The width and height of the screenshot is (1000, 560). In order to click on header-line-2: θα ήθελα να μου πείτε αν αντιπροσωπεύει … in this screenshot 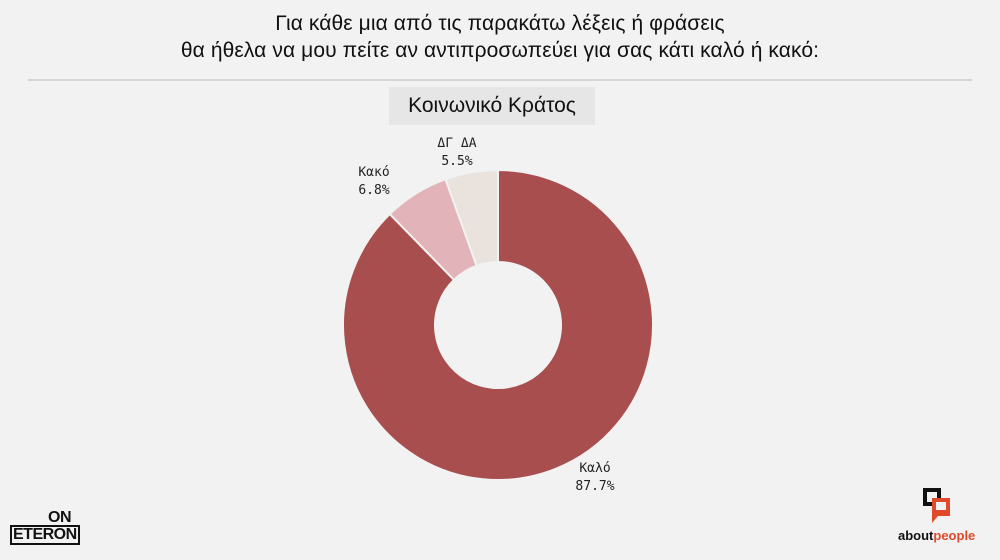, I will do `click(500, 50)`.